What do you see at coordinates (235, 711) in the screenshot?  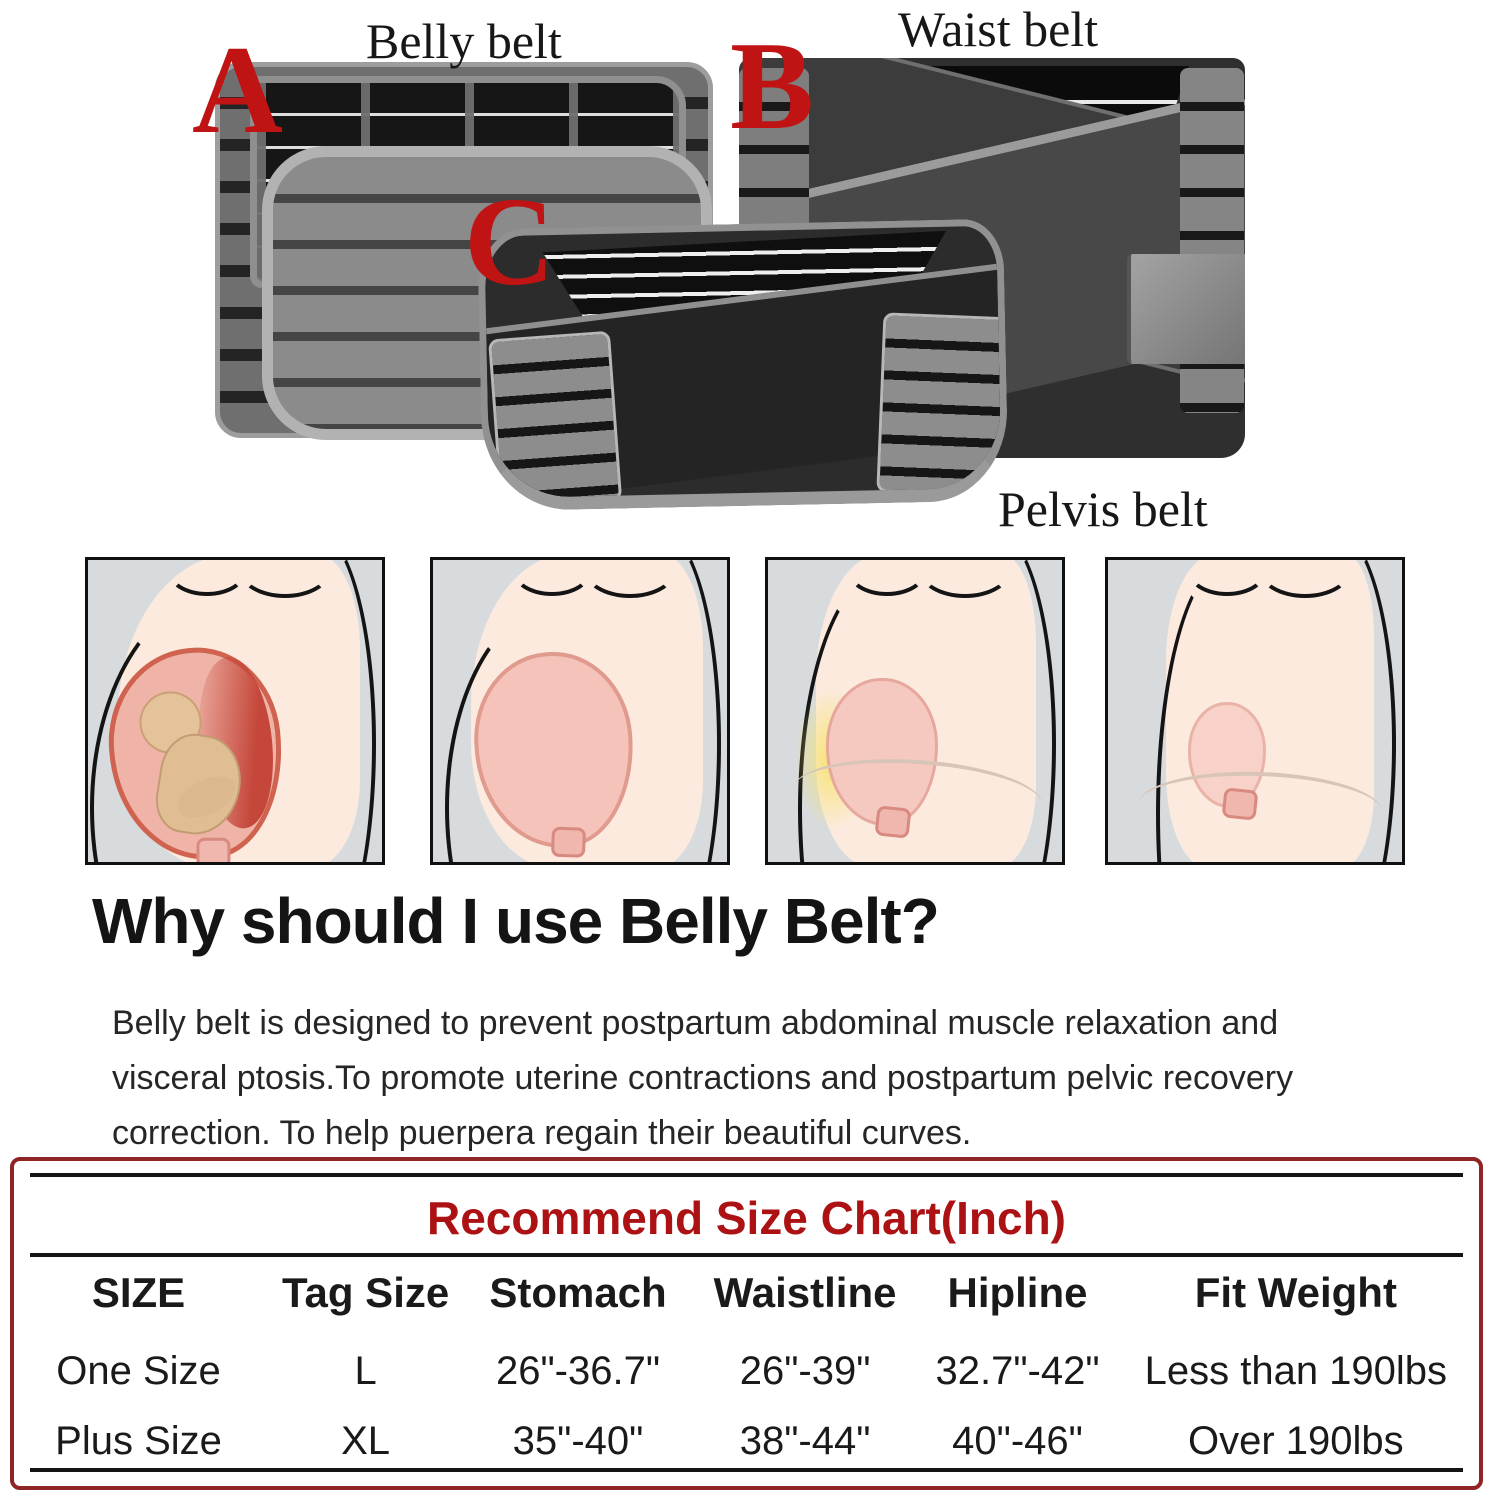 I see `stage-panel-pregnancy` at bounding box center [235, 711].